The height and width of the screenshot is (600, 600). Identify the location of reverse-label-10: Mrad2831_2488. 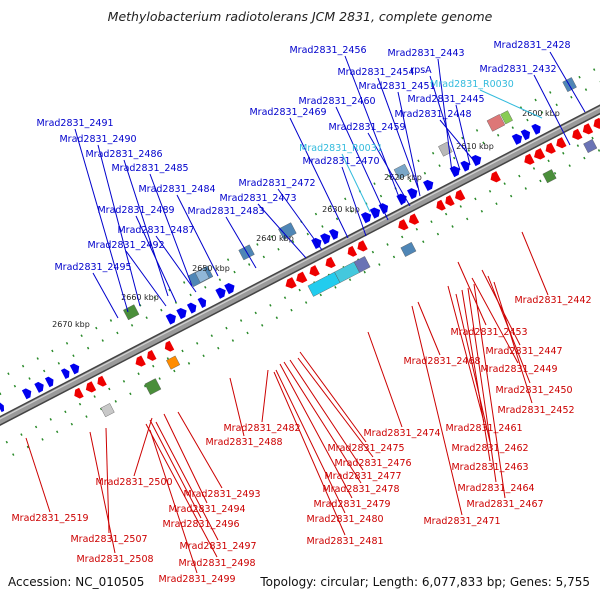
(243, 442).